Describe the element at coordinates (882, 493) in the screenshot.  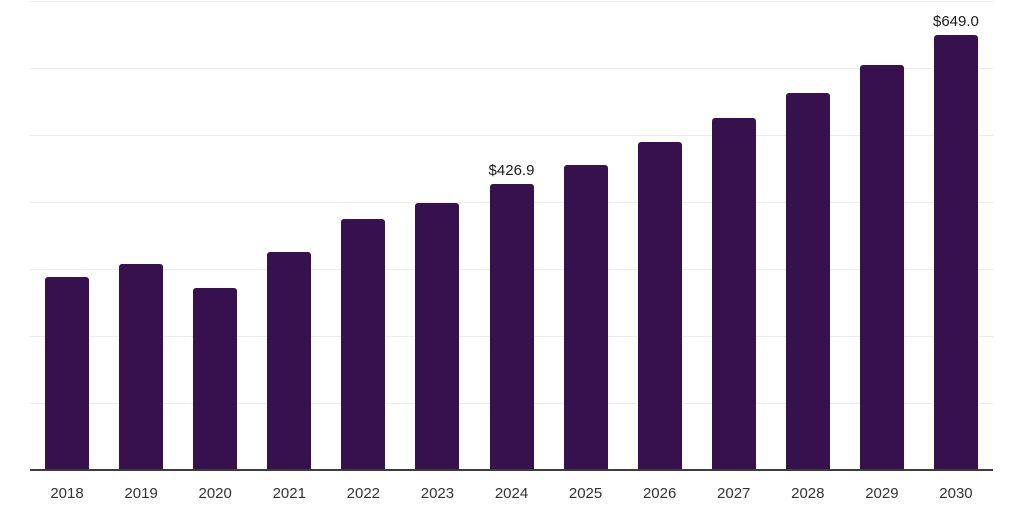
I see `x-tick-label-2029: 2029` at that location.